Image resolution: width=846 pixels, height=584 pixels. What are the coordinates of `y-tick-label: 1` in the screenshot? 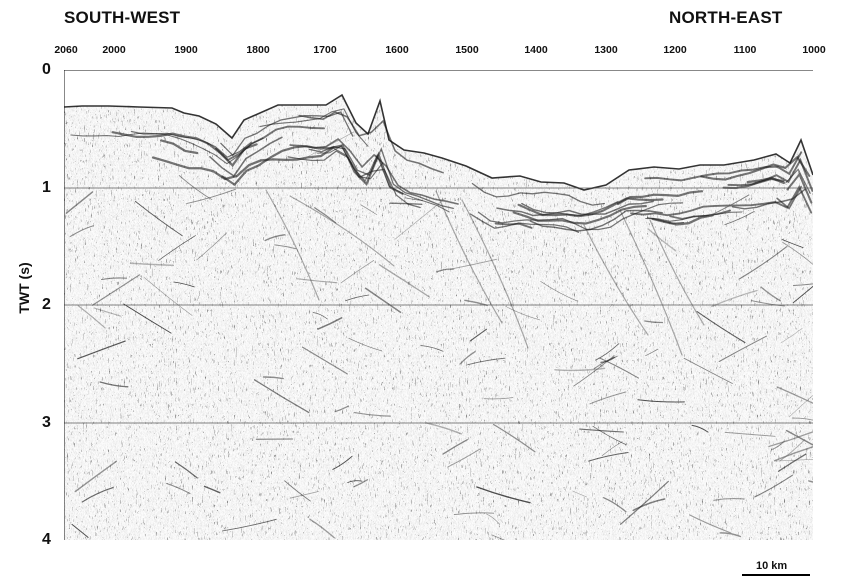 It's located at (46, 187).